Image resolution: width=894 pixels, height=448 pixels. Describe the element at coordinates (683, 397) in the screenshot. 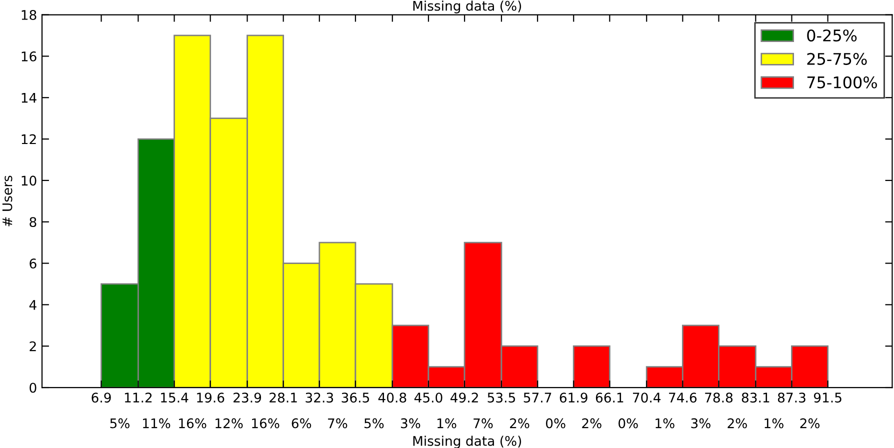

I see `x-tick-label: 74.6` at that location.